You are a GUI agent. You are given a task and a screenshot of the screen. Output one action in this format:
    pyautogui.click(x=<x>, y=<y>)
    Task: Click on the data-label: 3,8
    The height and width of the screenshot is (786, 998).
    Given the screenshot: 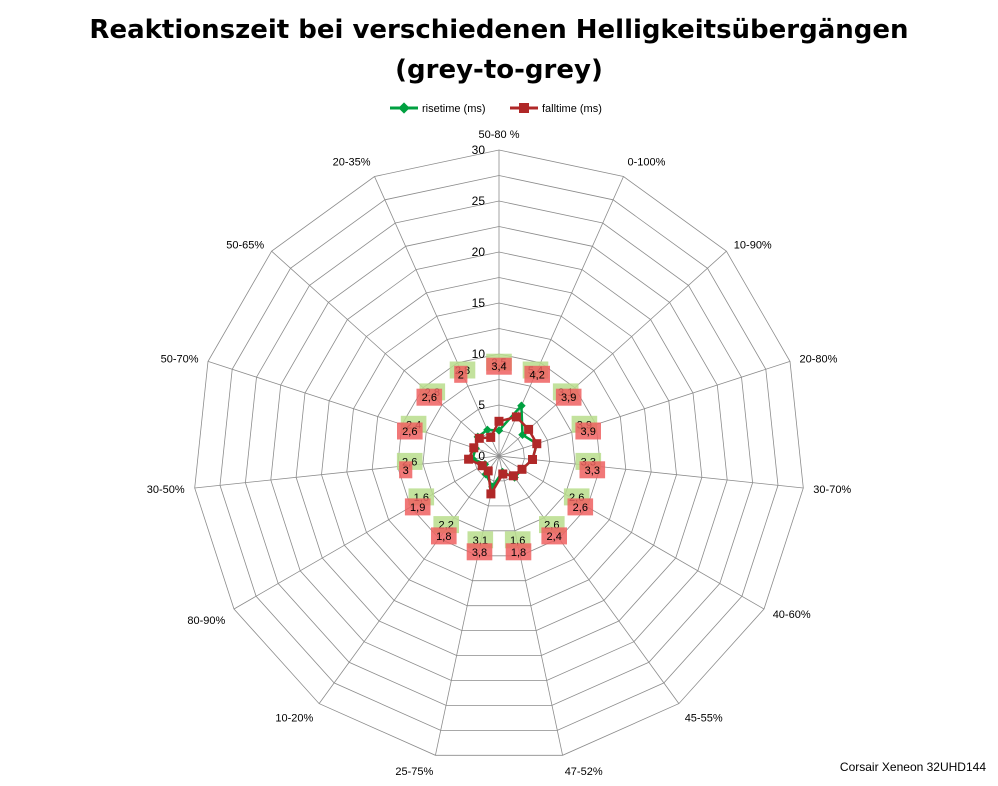 What is the action you would take?
    pyautogui.click(x=479, y=552)
    